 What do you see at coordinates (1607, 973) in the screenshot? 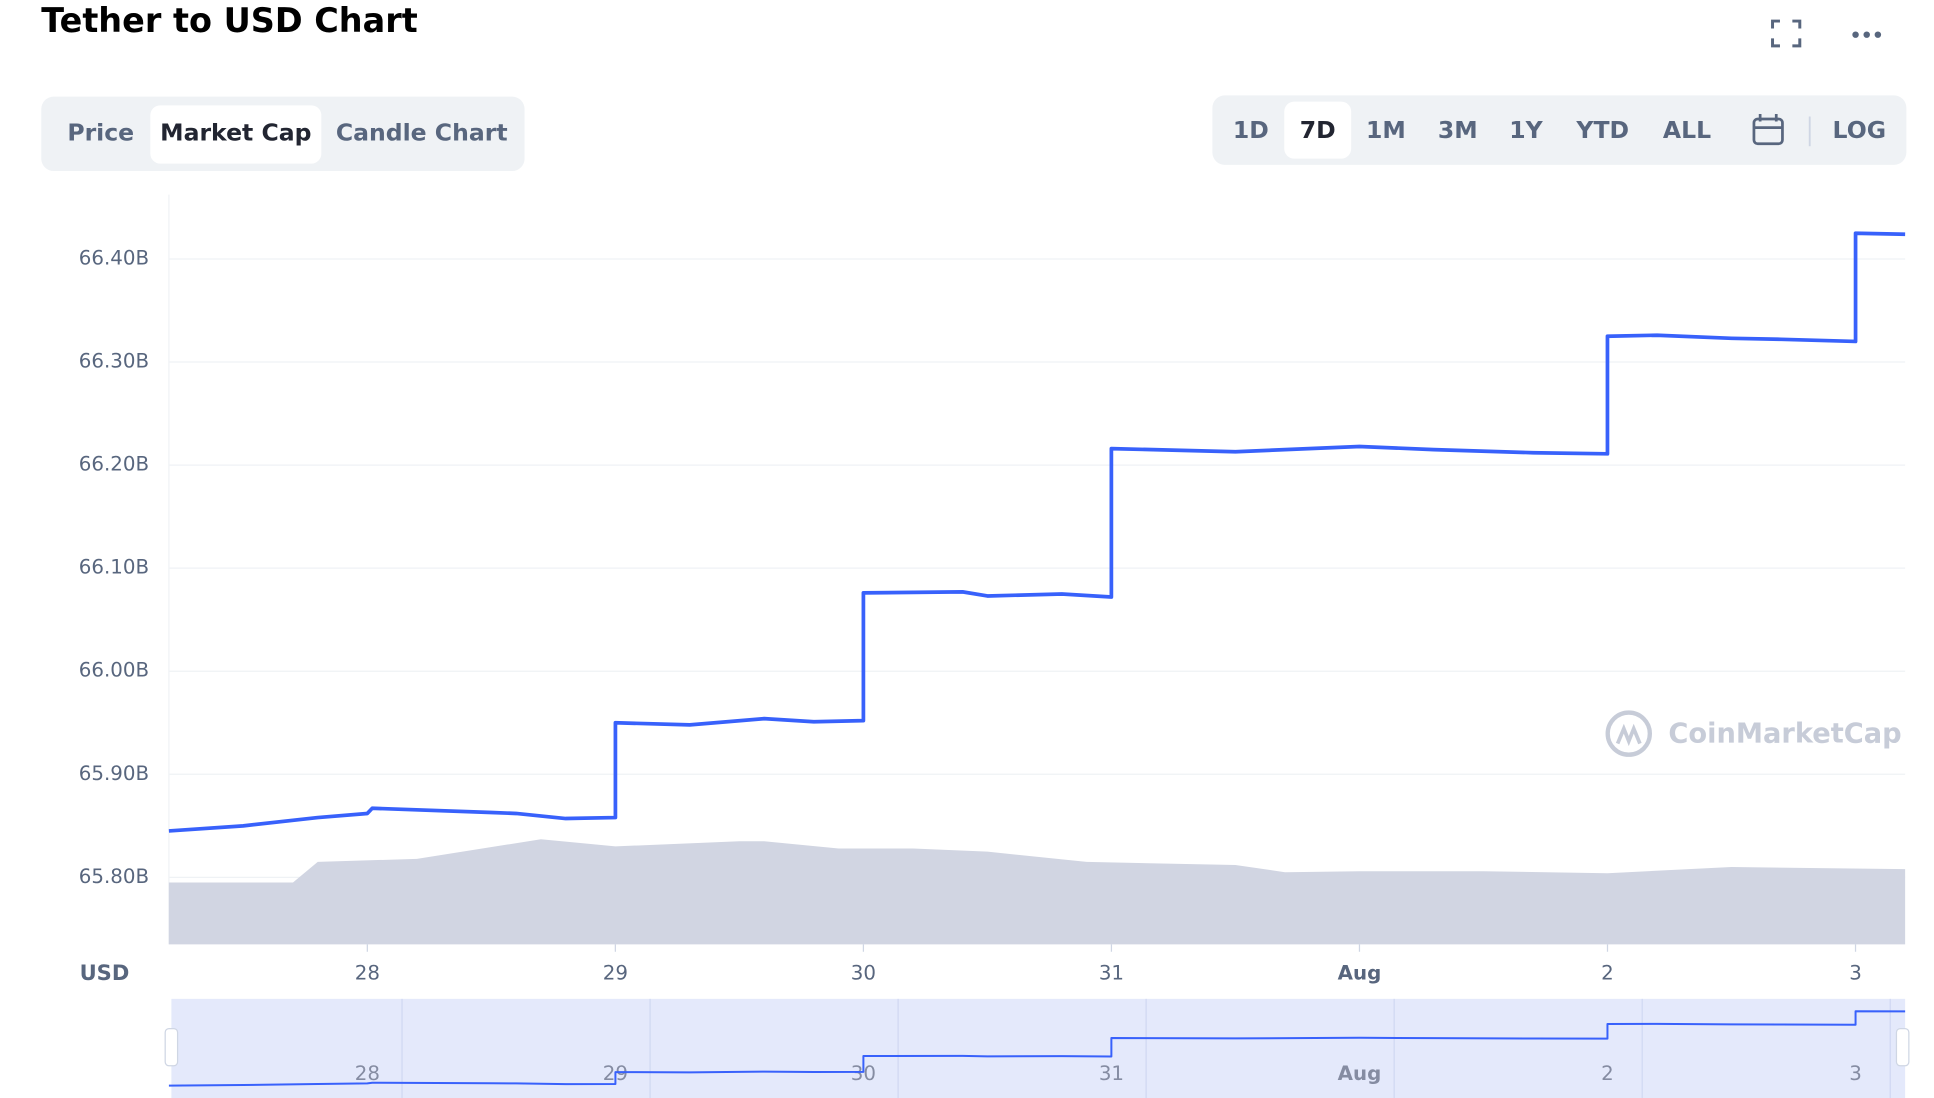
I see `x-tick-label: 2` at bounding box center [1607, 973].